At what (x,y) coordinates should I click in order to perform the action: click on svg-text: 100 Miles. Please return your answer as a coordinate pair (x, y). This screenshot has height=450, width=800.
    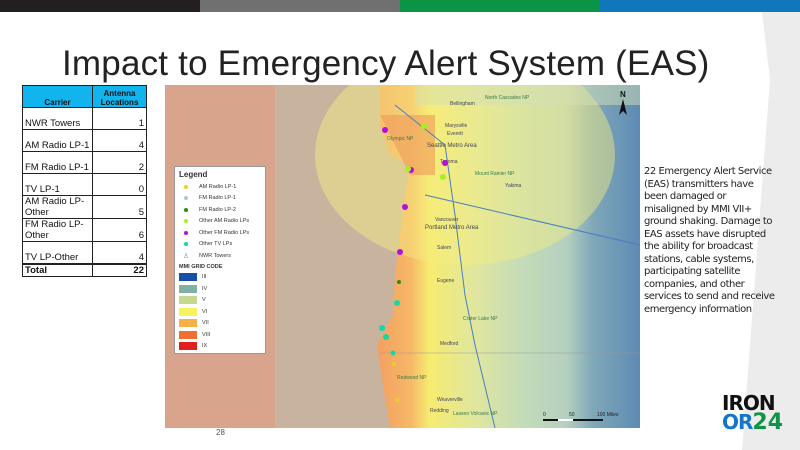
    Looking at the image, I should click on (608, 415).